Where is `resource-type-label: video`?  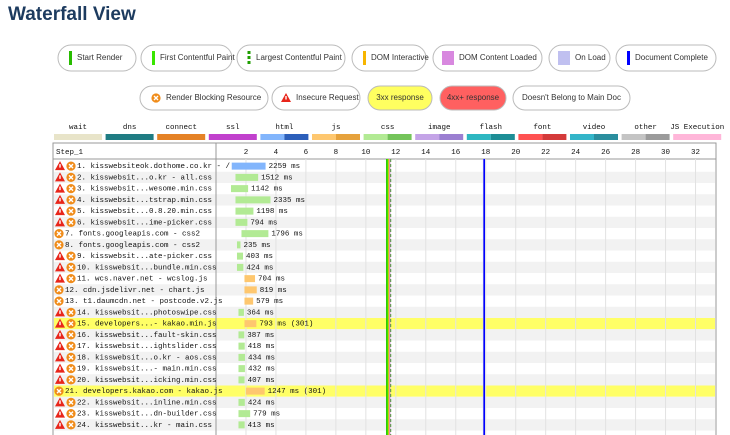
resource-type-label: video is located at coordinates (594, 128).